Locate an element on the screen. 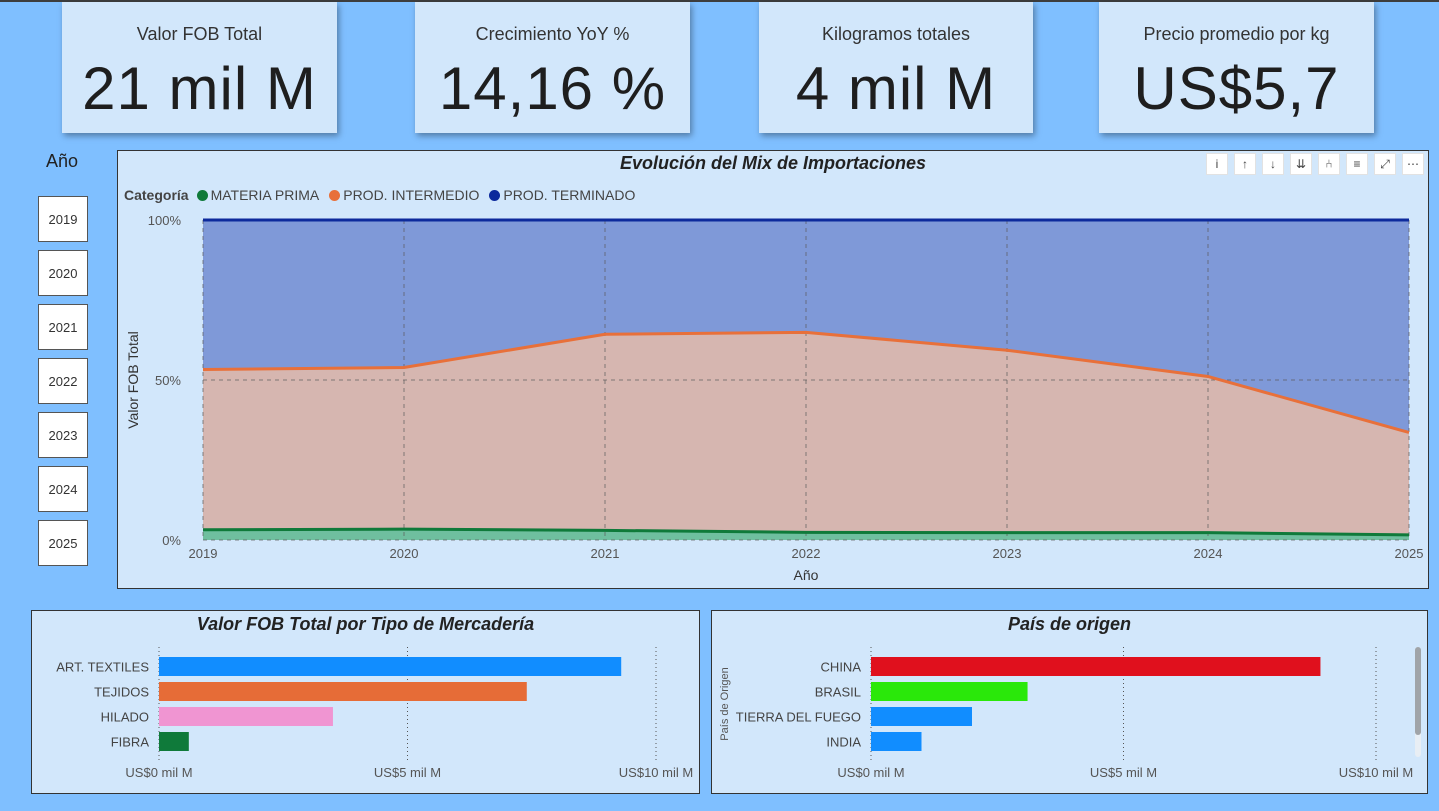  slicer-item-2020: 2020 is located at coordinates (63, 273).